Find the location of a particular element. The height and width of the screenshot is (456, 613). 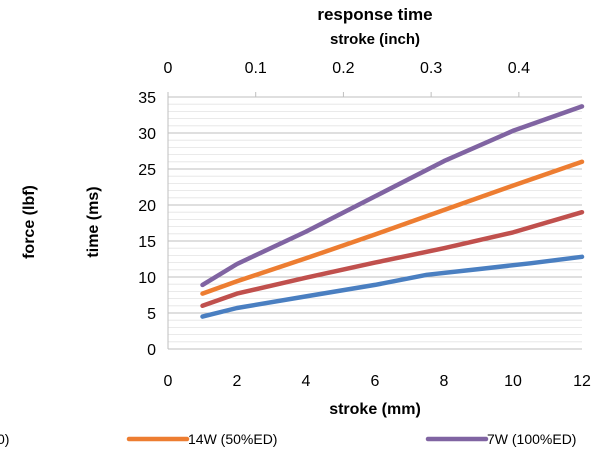

y-tick-label: 20 is located at coordinates (147, 206).